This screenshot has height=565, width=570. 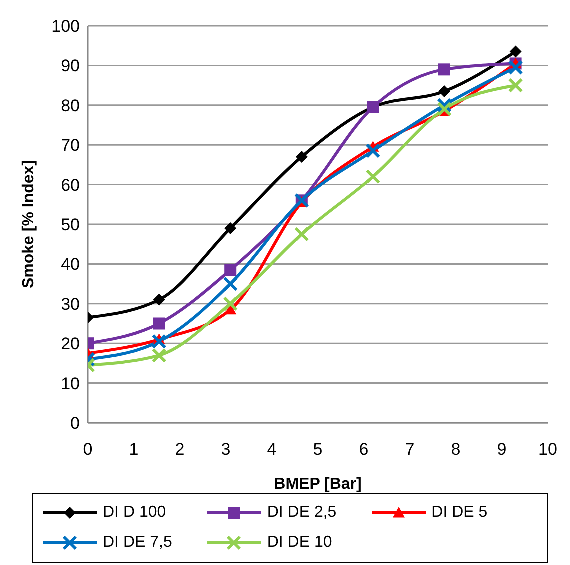 What do you see at coordinates (134, 513) in the screenshot?
I see `legend-label: DI D 100` at bounding box center [134, 513].